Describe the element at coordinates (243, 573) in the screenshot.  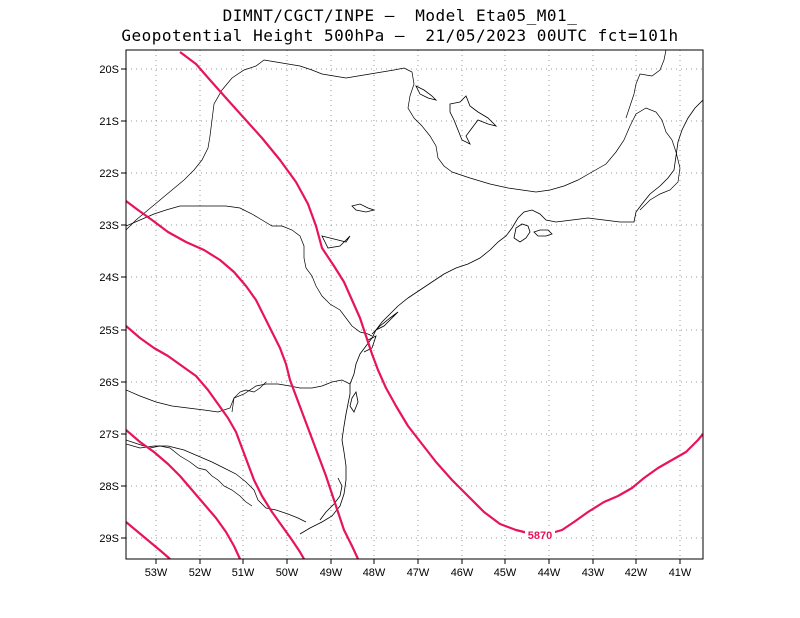
I see `lon-label-51w: 51W` at that location.